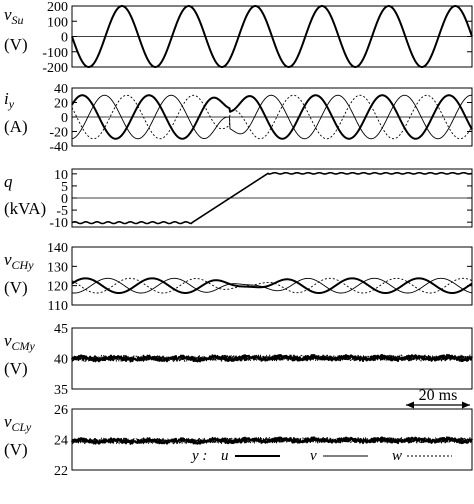 The image size is (474, 504). I want to click on series-vCHy-v, so click(272, 285).